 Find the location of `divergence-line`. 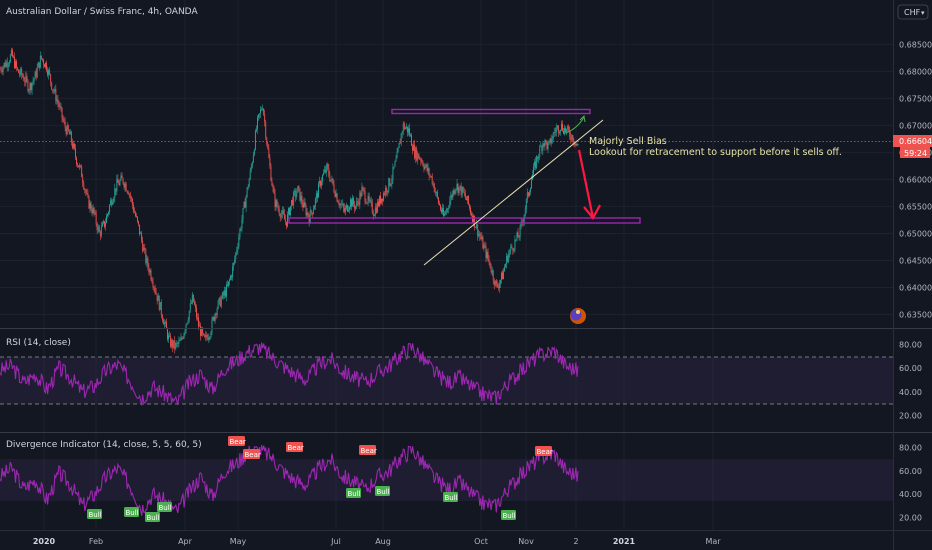

divergence-line is located at coordinates (289, 480).